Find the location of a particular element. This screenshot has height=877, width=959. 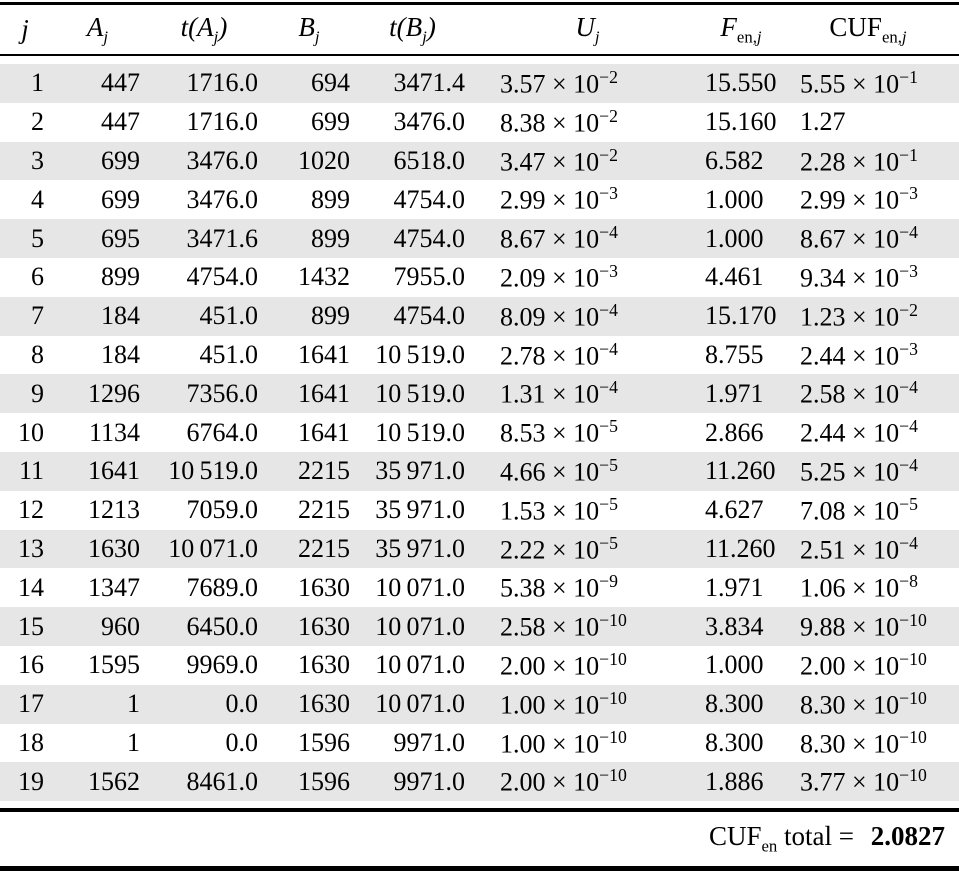

cell-f: 1.971 is located at coordinates (734, 587).